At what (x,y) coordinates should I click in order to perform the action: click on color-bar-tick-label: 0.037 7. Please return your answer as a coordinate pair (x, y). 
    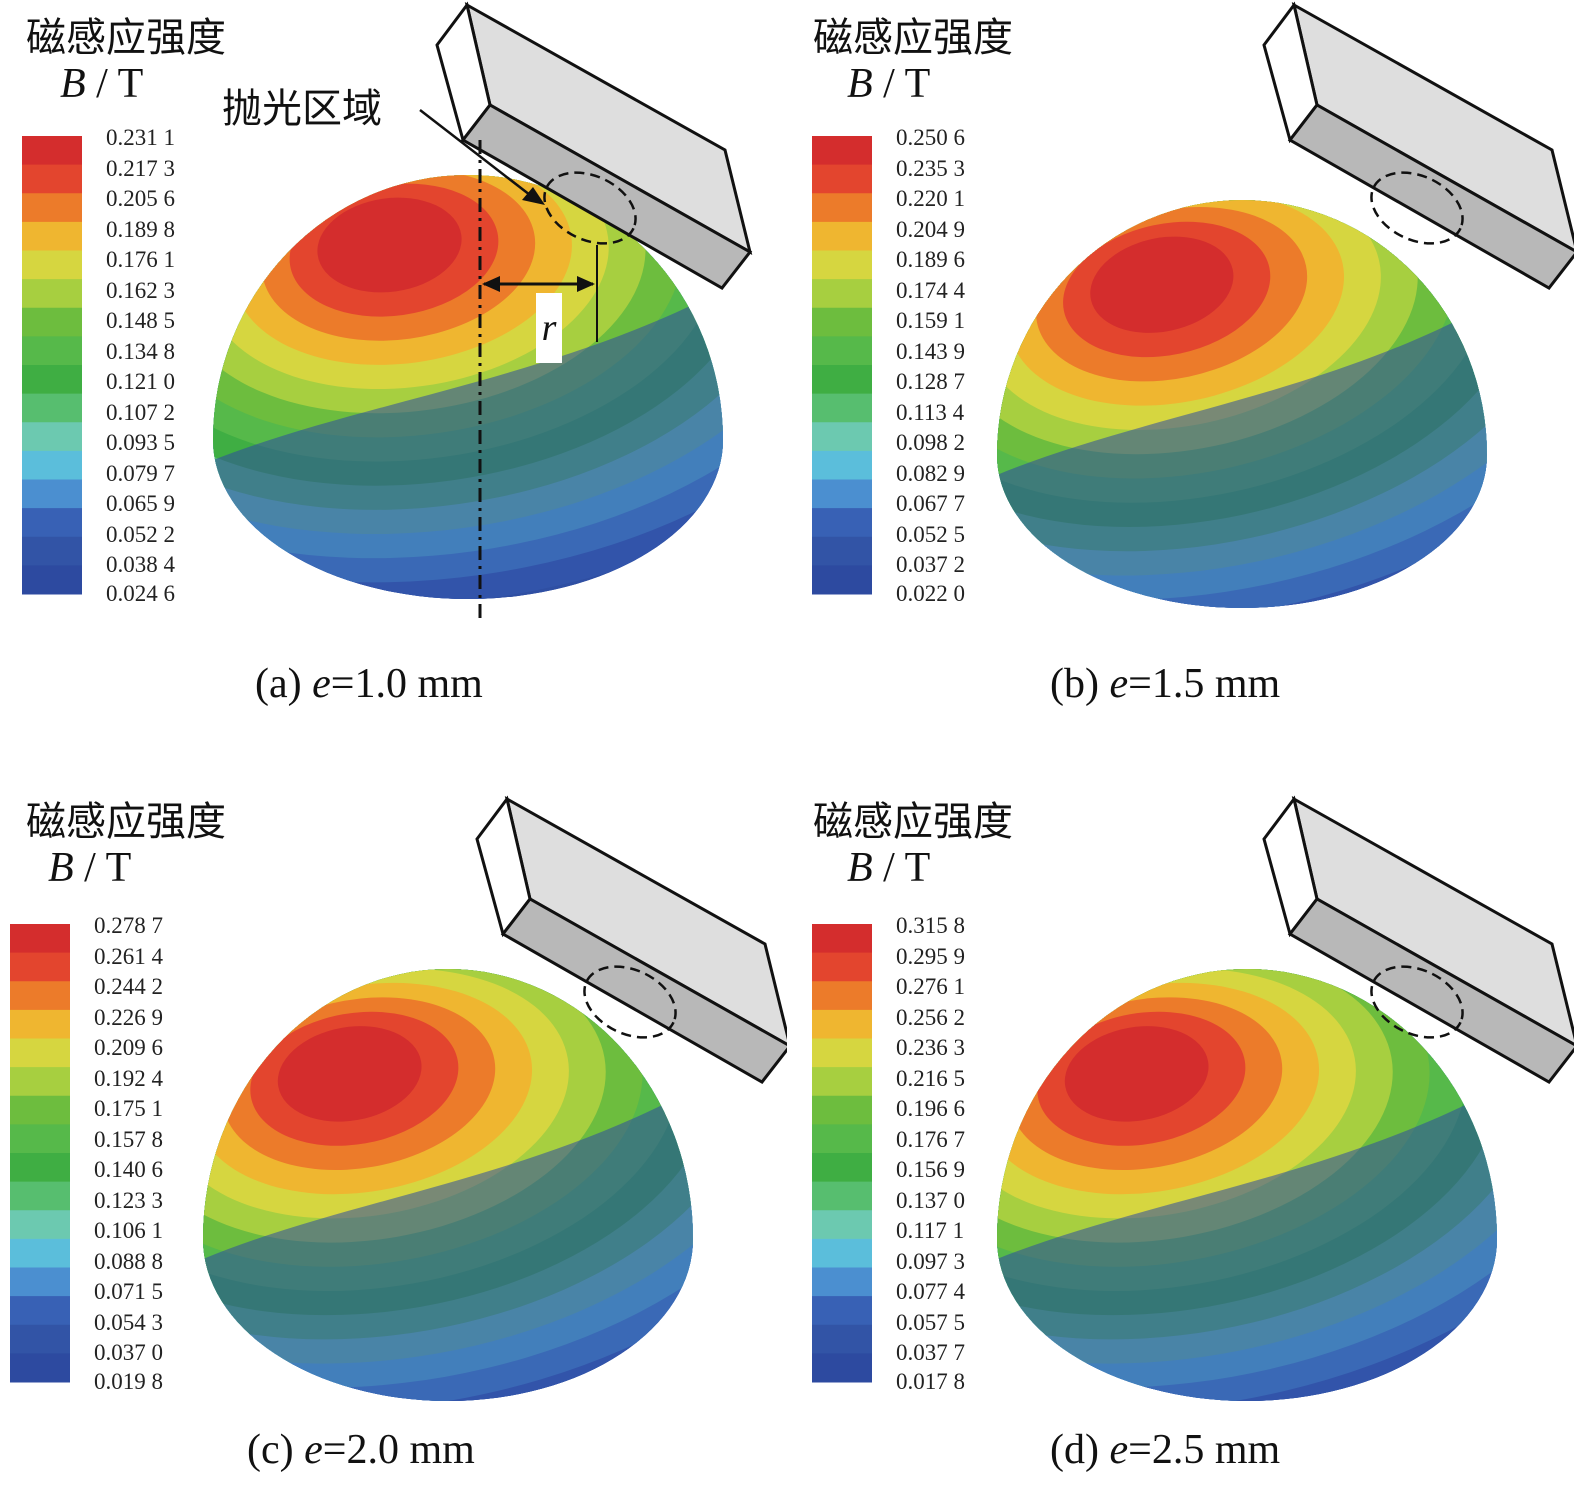
    Looking at the image, I should click on (930, 1353).